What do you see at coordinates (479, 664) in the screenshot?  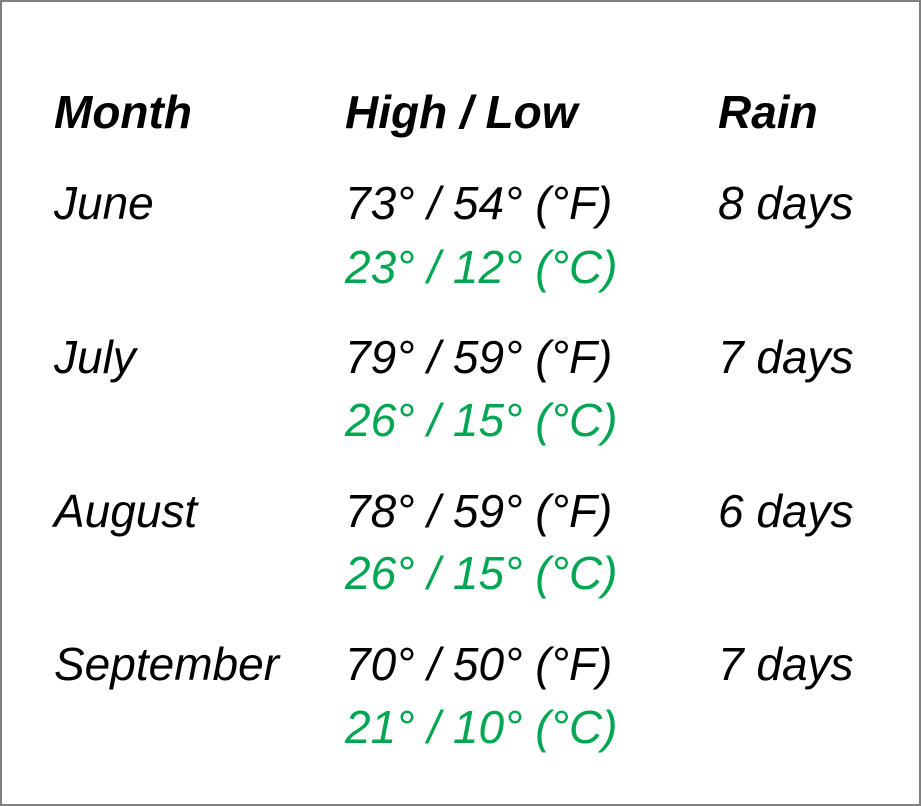 I see `row-fahrenheit: 70° / 50° (°F)` at bounding box center [479, 664].